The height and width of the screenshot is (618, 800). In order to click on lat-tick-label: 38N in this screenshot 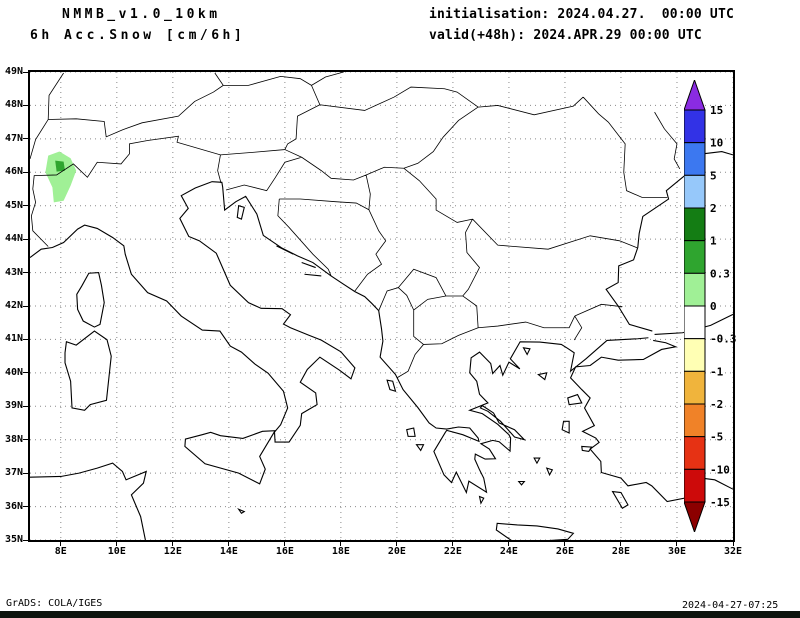, I will do `click(13, 439)`.